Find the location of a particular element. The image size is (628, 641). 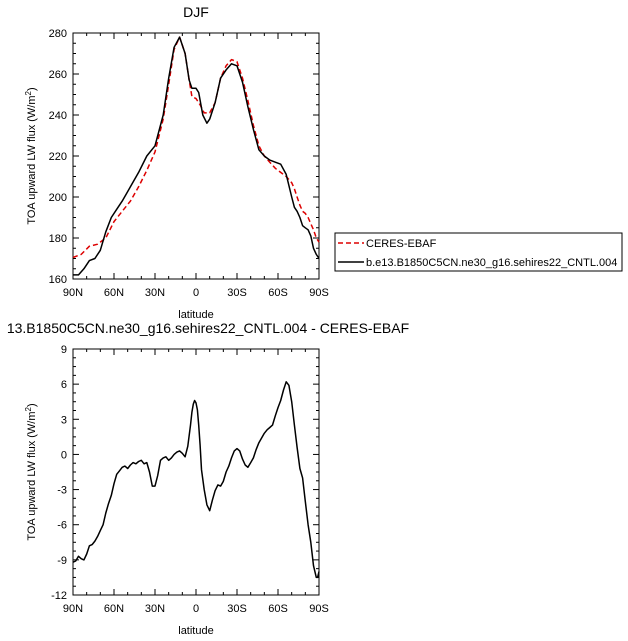

bottom-x-tick-label: 30S is located at coordinates (237, 609).